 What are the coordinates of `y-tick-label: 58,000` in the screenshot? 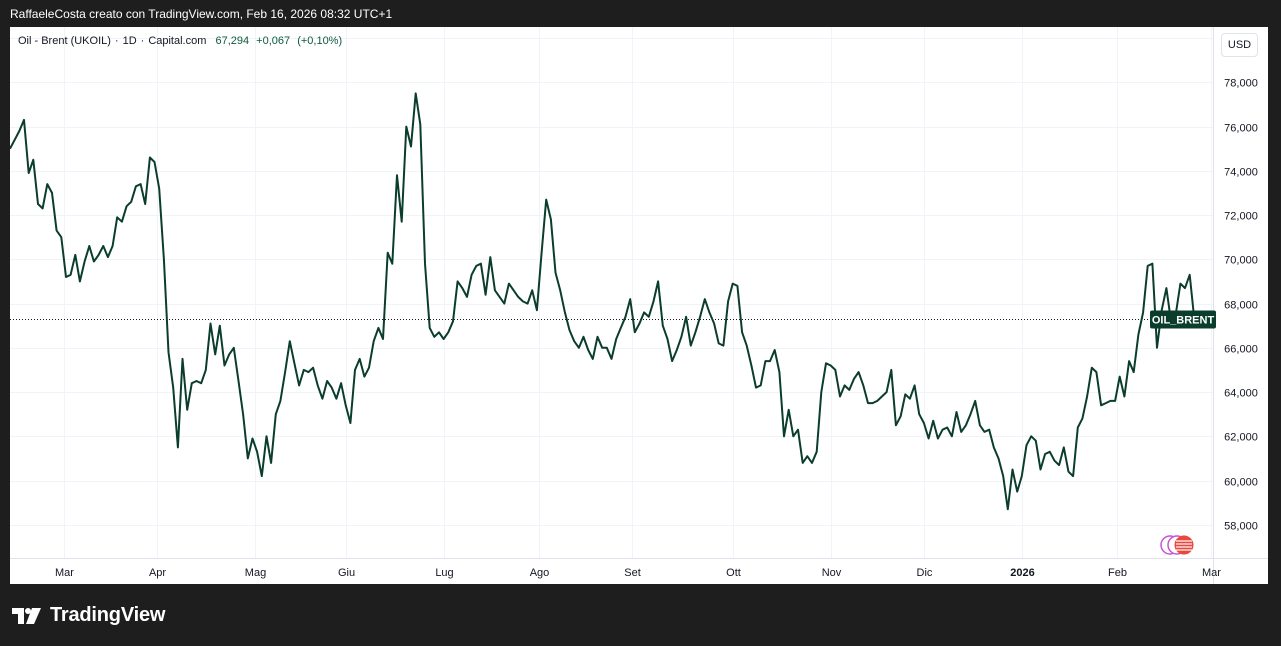 It's located at (1241, 527).